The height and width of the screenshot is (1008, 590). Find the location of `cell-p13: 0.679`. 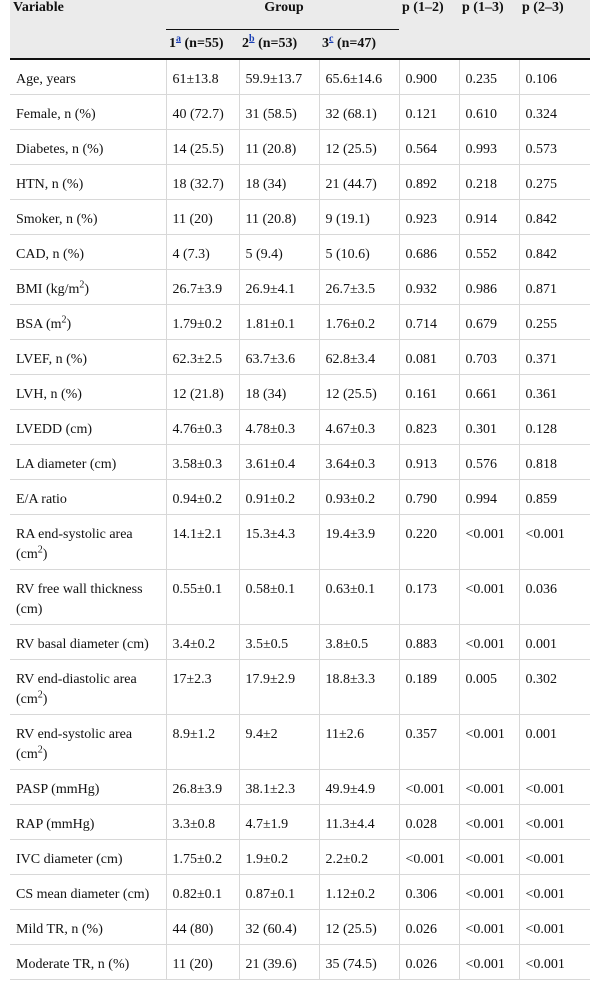

cell-p13: 0.679 is located at coordinates (489, 322).